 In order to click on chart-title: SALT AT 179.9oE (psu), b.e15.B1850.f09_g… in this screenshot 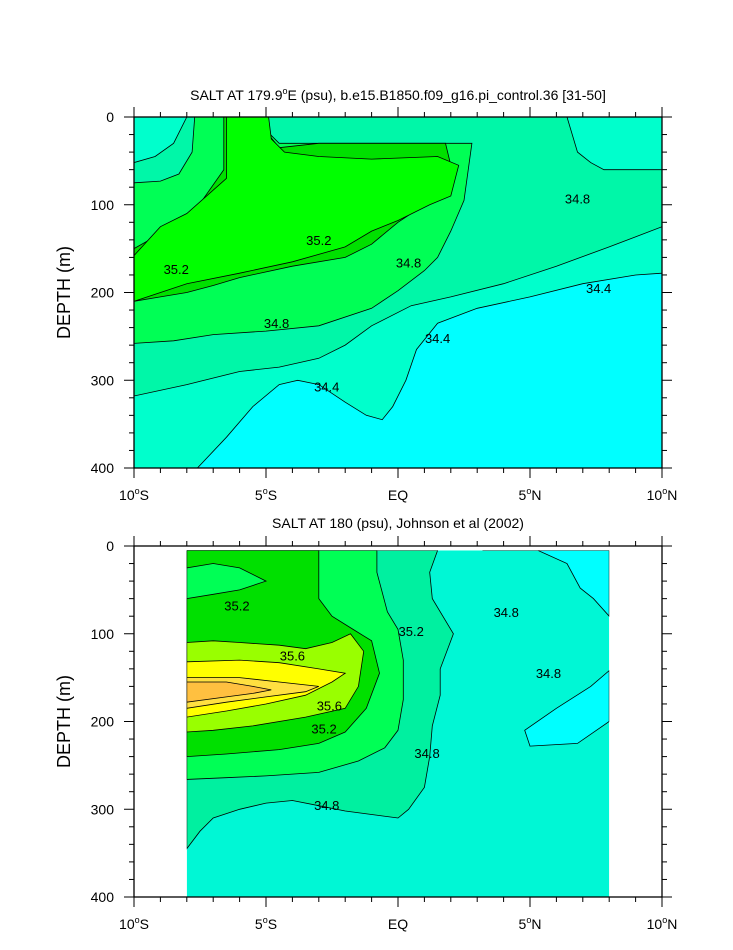, I will do `click(398, 94)`.